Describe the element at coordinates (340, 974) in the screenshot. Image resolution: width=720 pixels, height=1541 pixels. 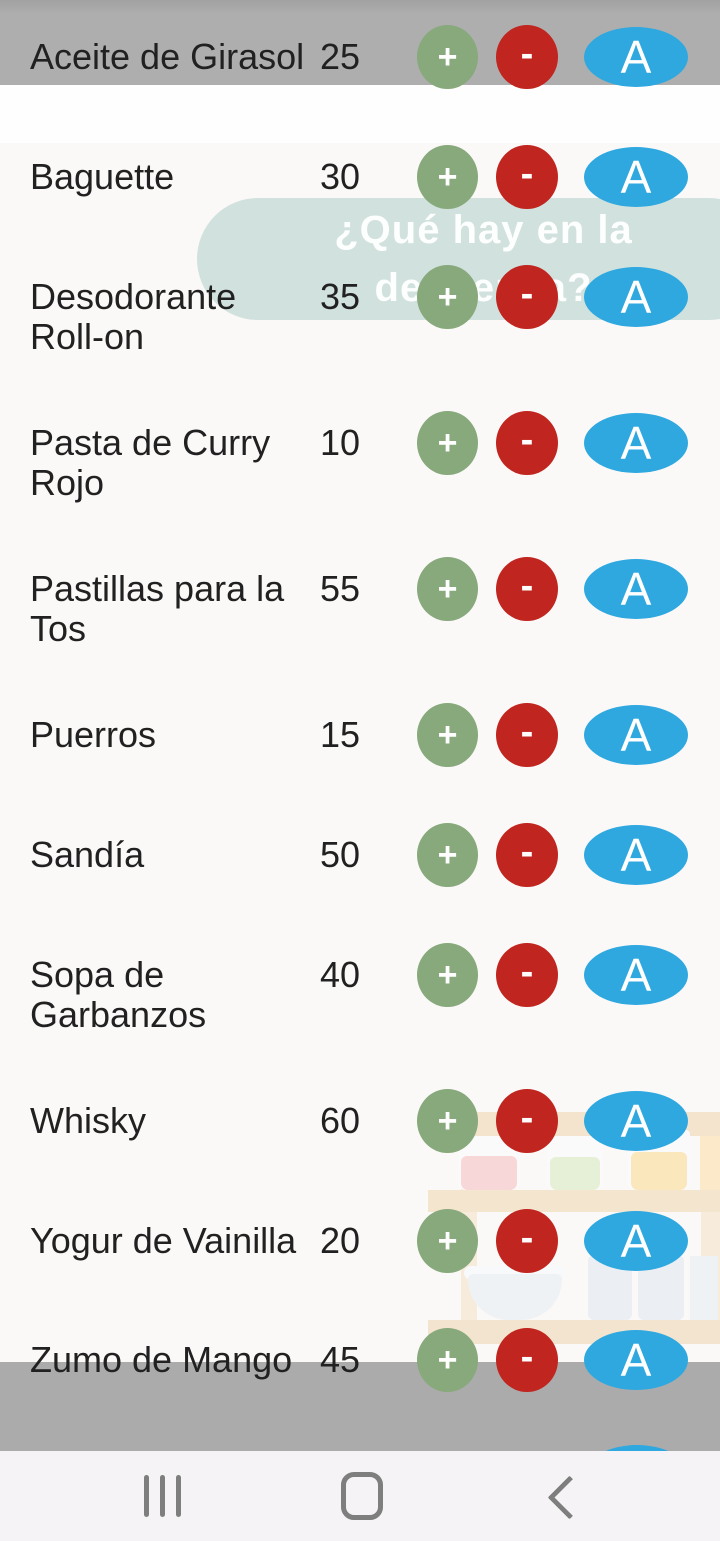
I see `item-quantity: 40` at that location.